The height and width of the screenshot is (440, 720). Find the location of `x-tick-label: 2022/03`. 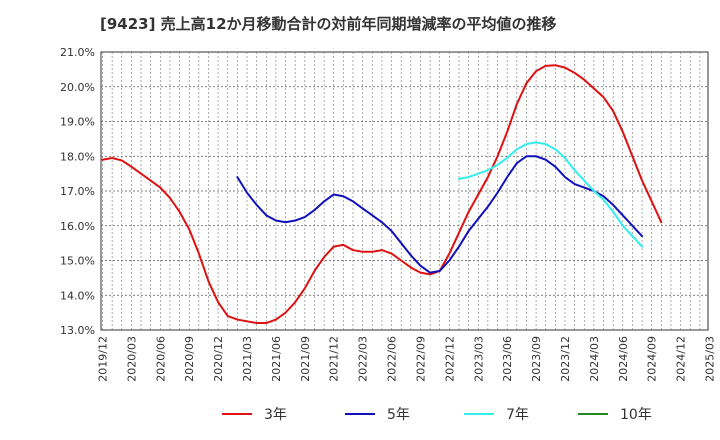

x-tick-label: 2022/03 is located at coordinates (363, 359).